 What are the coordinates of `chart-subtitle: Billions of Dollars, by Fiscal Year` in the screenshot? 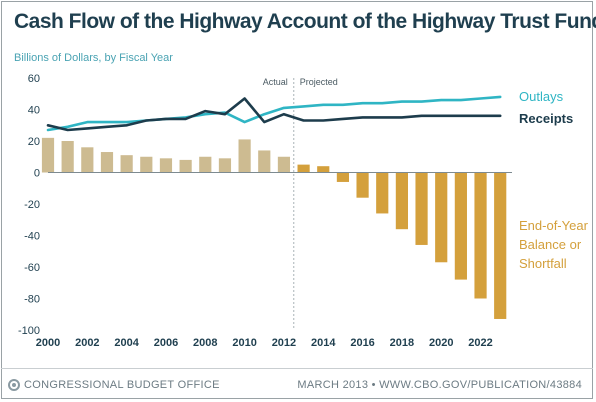 It's located at (93, 58).